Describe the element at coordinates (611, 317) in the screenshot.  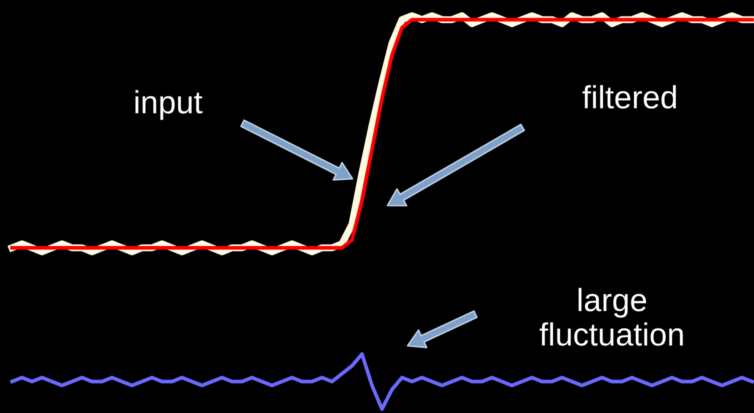
I see `annotation: large fluctuation` at that location.